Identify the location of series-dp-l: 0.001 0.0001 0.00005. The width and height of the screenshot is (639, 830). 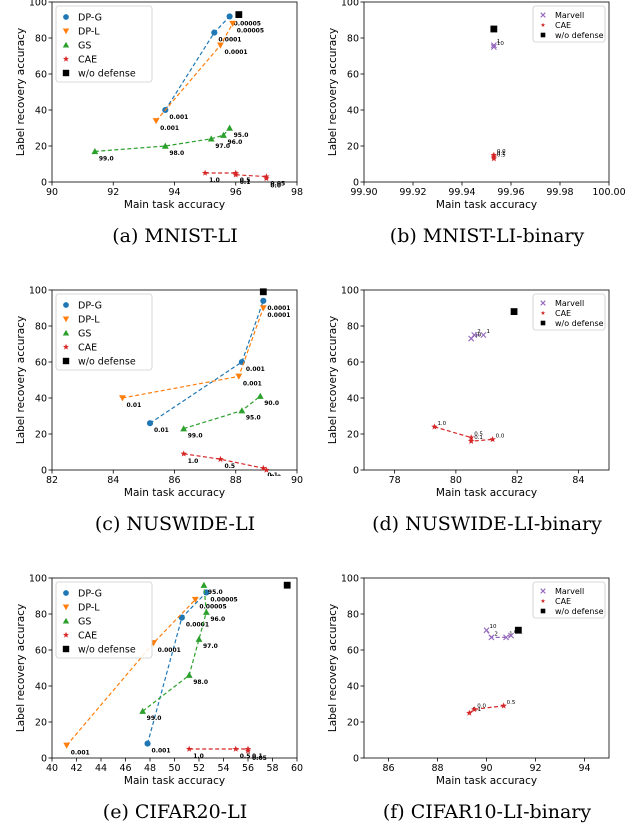
(208, 76).